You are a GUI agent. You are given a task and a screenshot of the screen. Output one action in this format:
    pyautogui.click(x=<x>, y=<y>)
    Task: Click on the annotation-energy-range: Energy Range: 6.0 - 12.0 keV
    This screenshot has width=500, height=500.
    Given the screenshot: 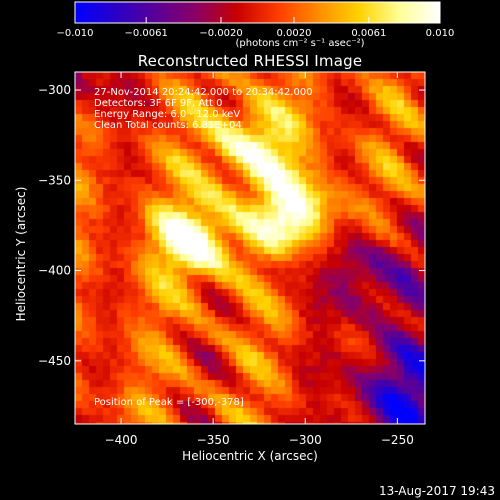 What is the action you would take?
    pyautogui.click(x=167, y=114)
    